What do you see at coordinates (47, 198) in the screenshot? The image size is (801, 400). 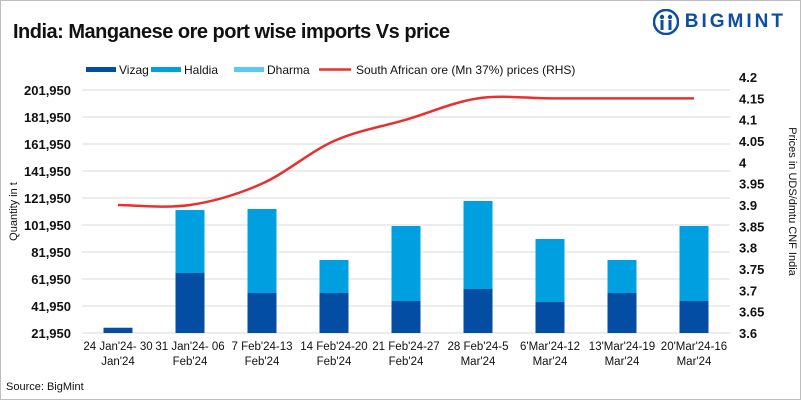 I see `y-tick-label: 121,950` at bounding box center [47, 198].